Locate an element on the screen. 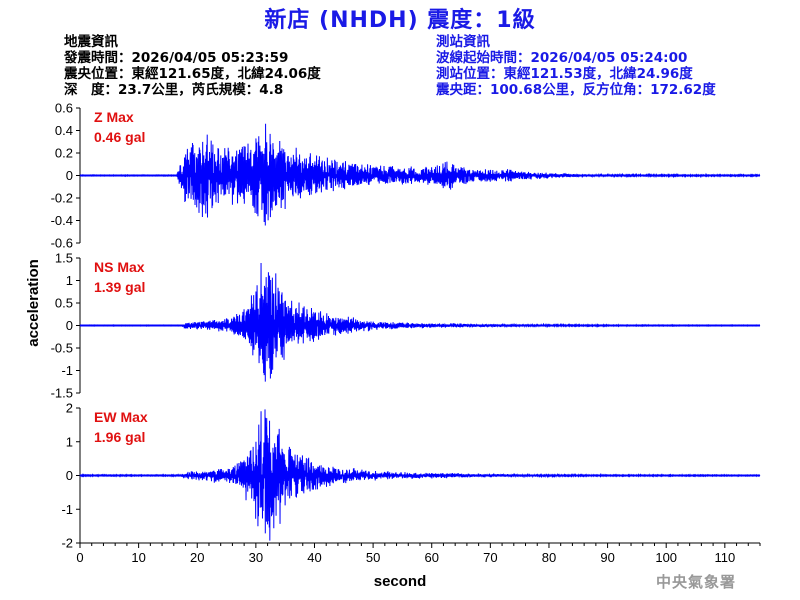 The height and width of the screenshot is (600, 800). y-tick-label: -1.5 is located at coordinates (62, 393).